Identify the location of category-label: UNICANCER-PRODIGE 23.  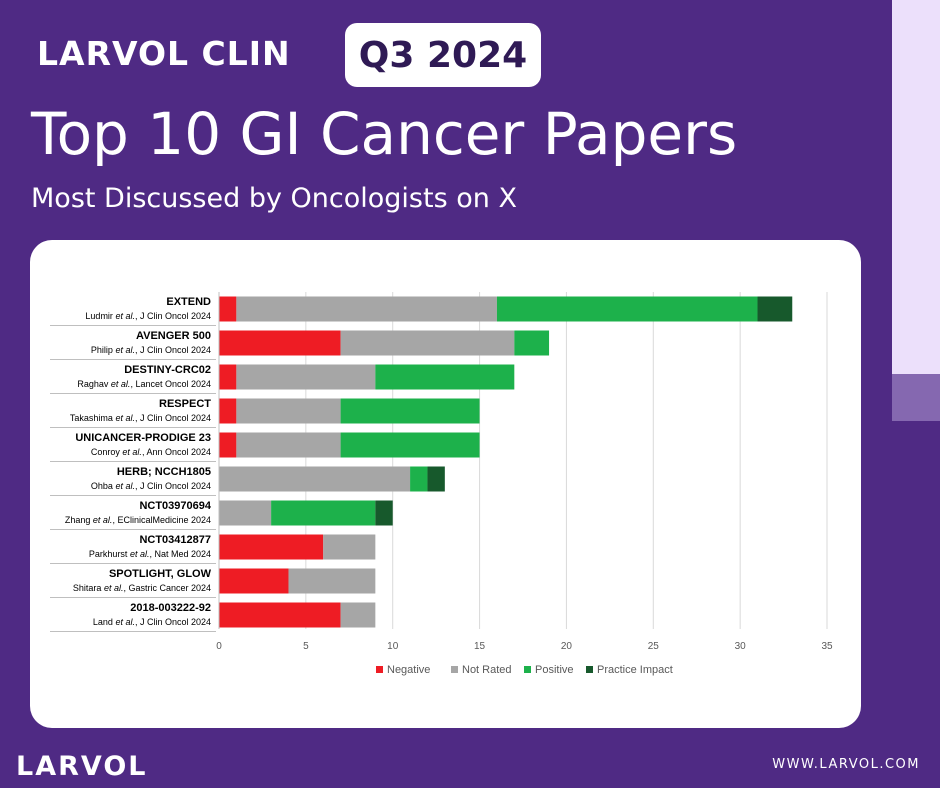
(143, 438).